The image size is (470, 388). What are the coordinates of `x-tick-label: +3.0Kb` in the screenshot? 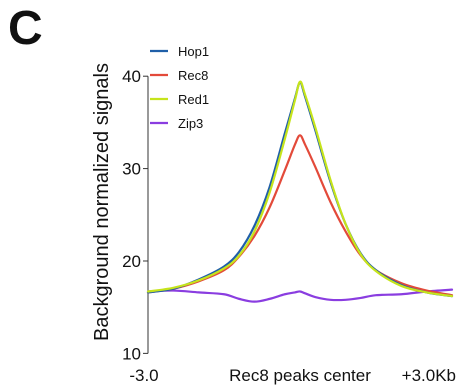 It's located at (429, 375).